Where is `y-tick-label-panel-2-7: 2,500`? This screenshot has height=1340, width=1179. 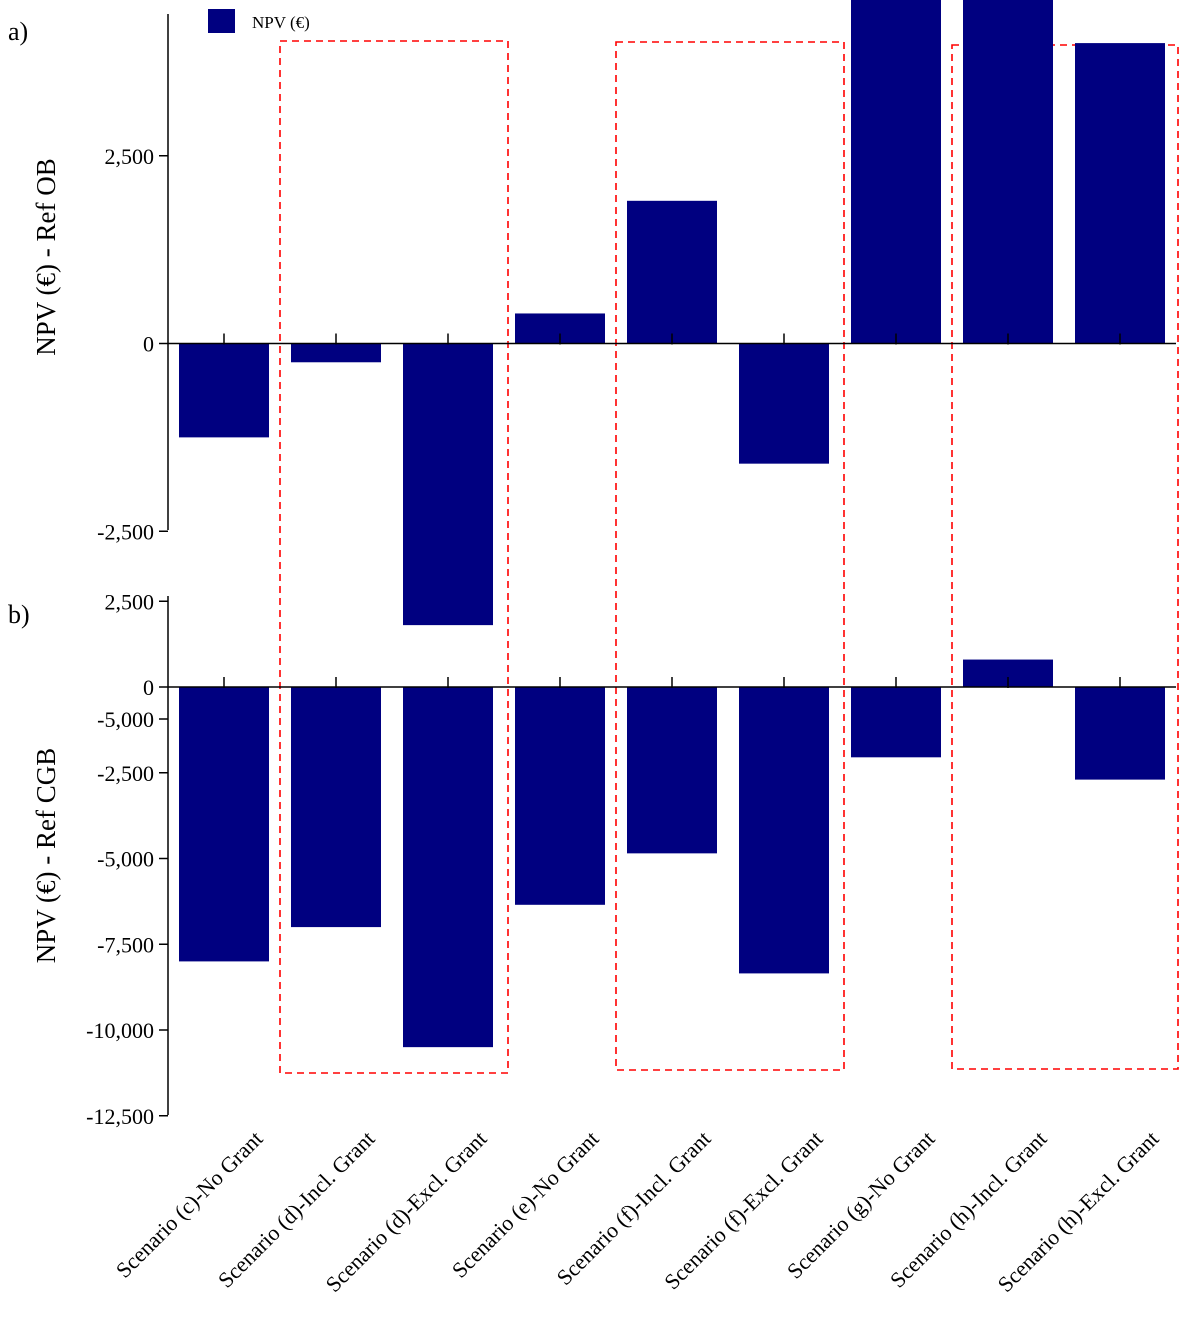
y-tick-label-panel-2-7: 2,500 is located at coordinates (130, 601).